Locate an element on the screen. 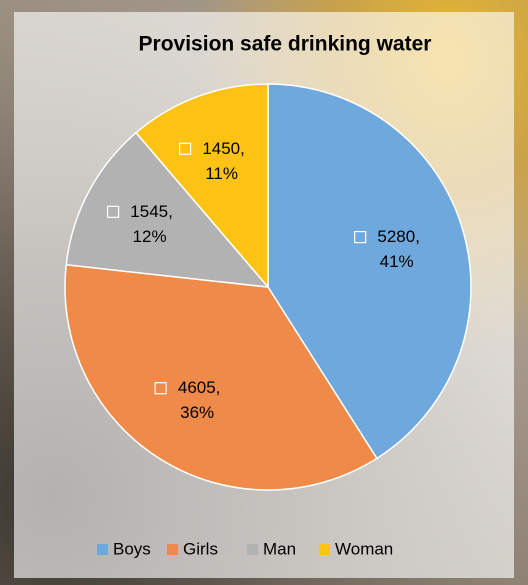  data-label: 4605, is located at coordinates (199, 387).